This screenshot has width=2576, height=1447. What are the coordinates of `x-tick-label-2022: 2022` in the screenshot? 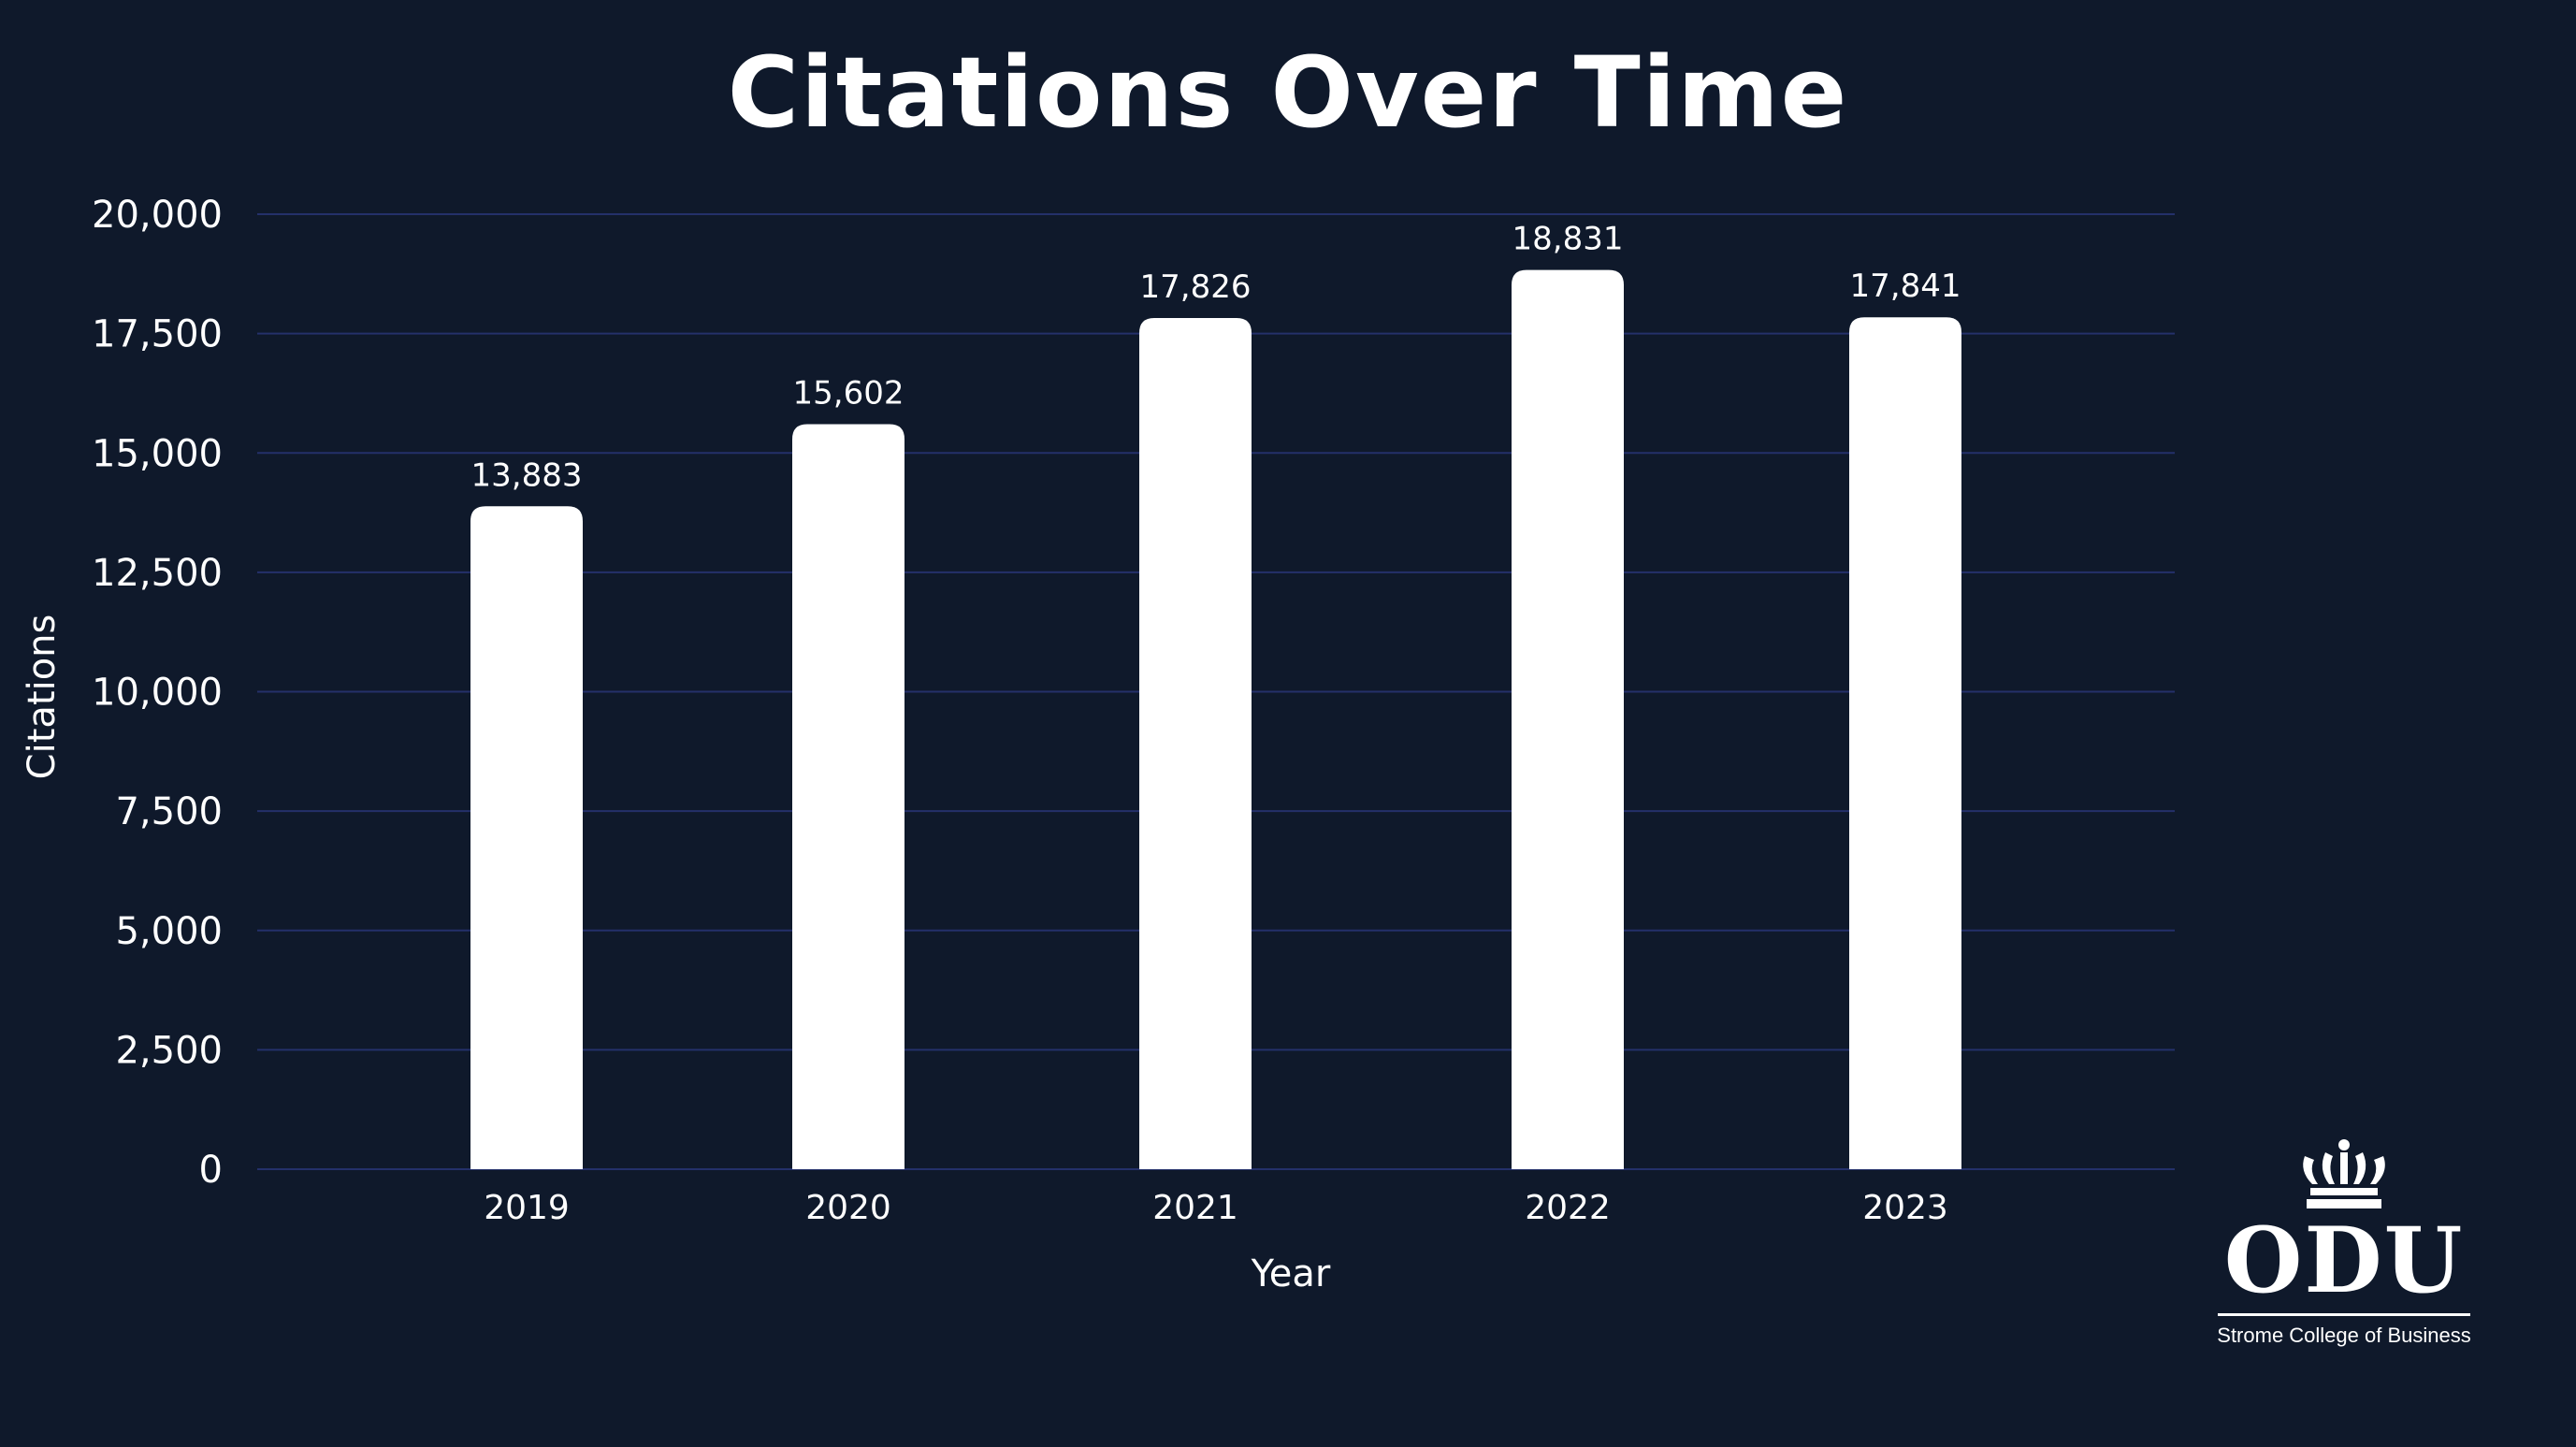 It's located at (1568, 1208).